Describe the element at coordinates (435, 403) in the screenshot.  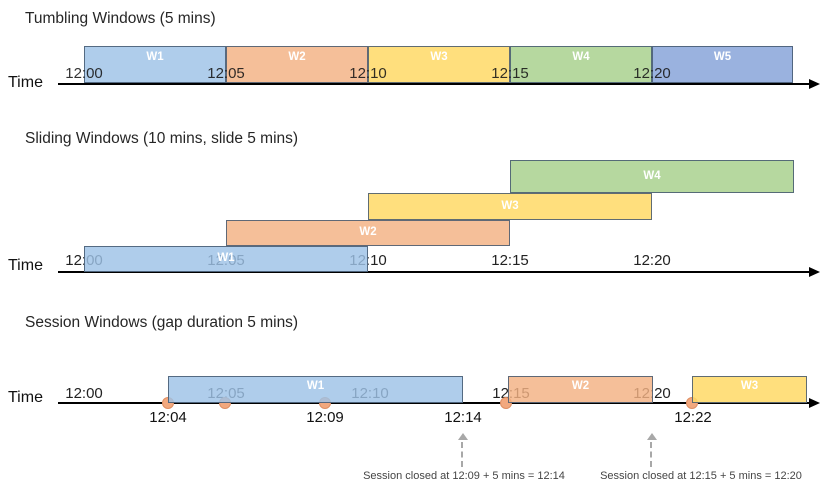
I see `session-time-axis` at that location.